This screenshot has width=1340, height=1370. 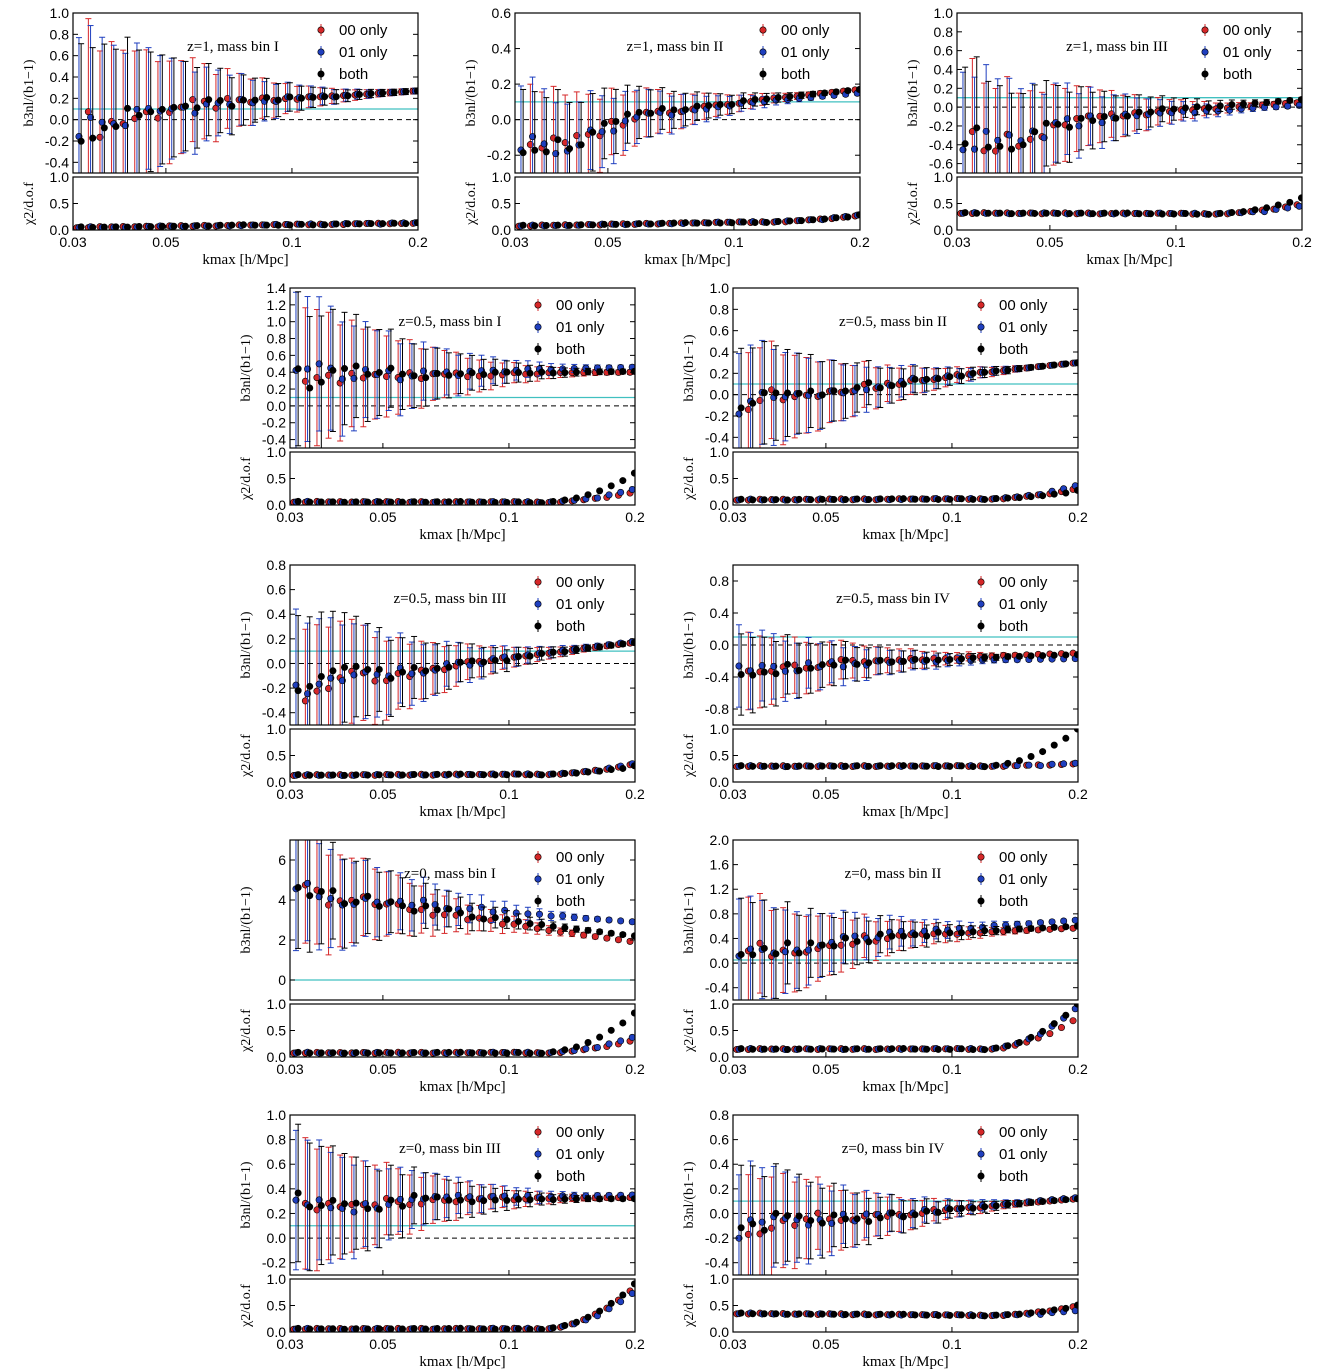 I want to click on chi-axis-label: χ2/d.o.f, so click(x=689, y=1031).